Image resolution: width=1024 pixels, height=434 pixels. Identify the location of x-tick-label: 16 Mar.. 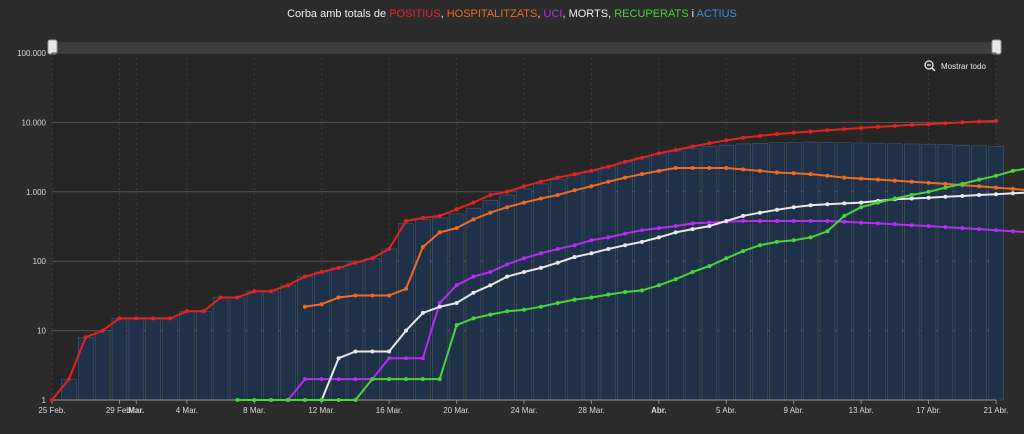
(389, 410).